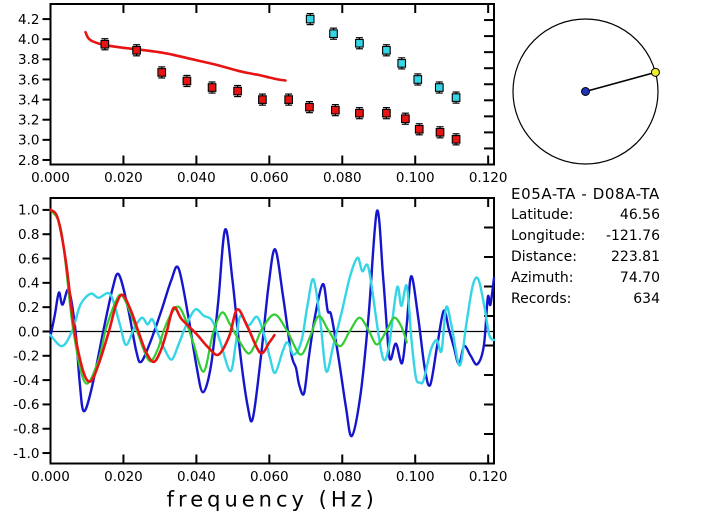 This screenshot has height=519, width=702. I want to click on info-row-azimuth: Azimuth: 74.70, so click(588, 278).